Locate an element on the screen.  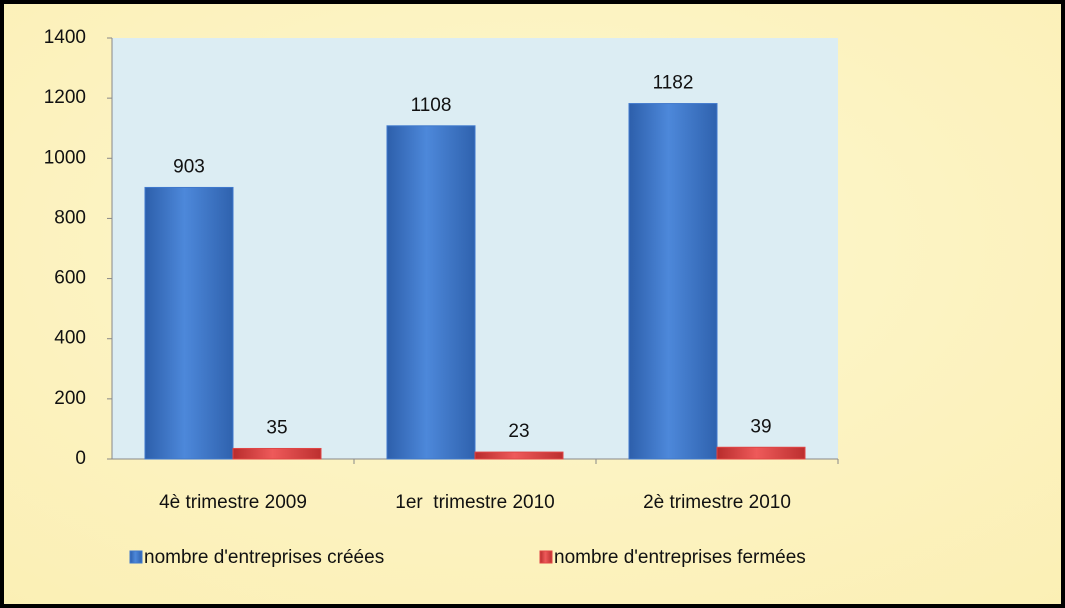
x-tick-label: 1er trimestre 2010 is located at coordinates (474, 502).